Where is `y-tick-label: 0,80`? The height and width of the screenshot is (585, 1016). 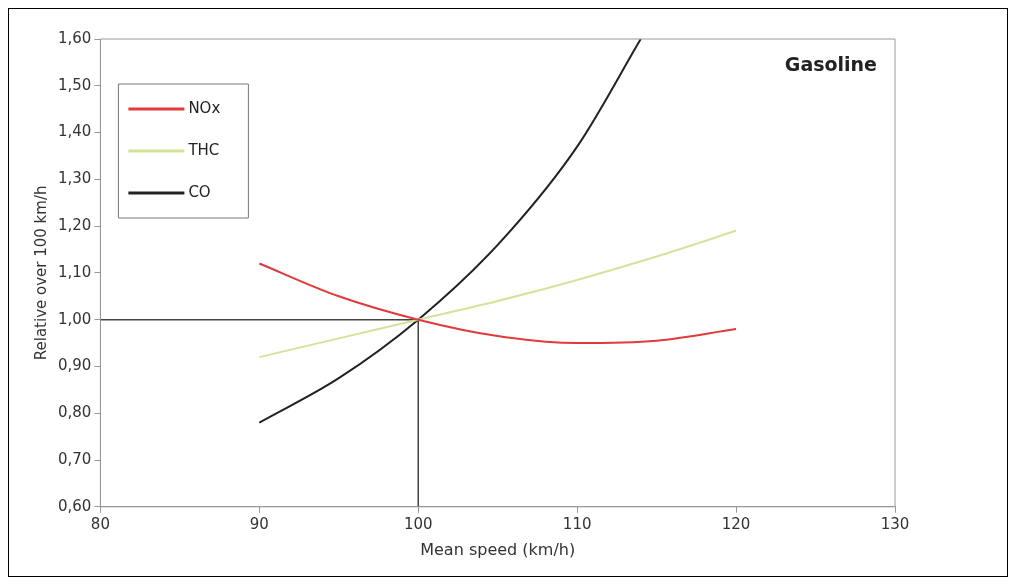
y-tick-label: 0,80 is located at coordinates (74, 412).